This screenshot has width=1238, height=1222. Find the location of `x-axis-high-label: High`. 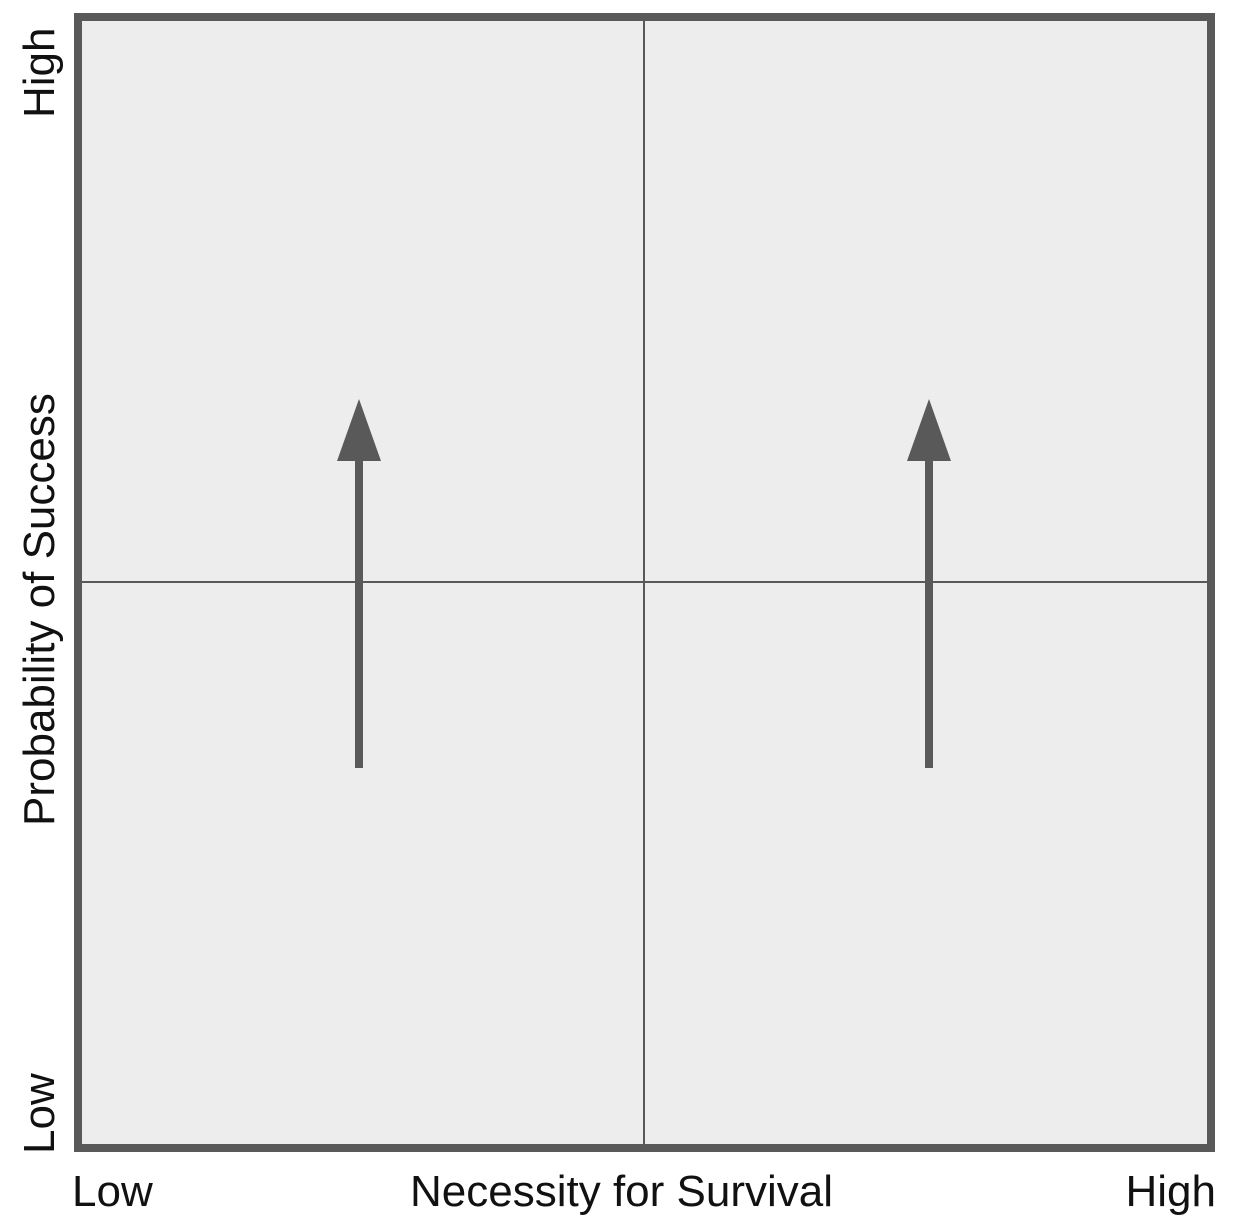

x-axis-high-label: High is located at coordinates (1171, 1191).